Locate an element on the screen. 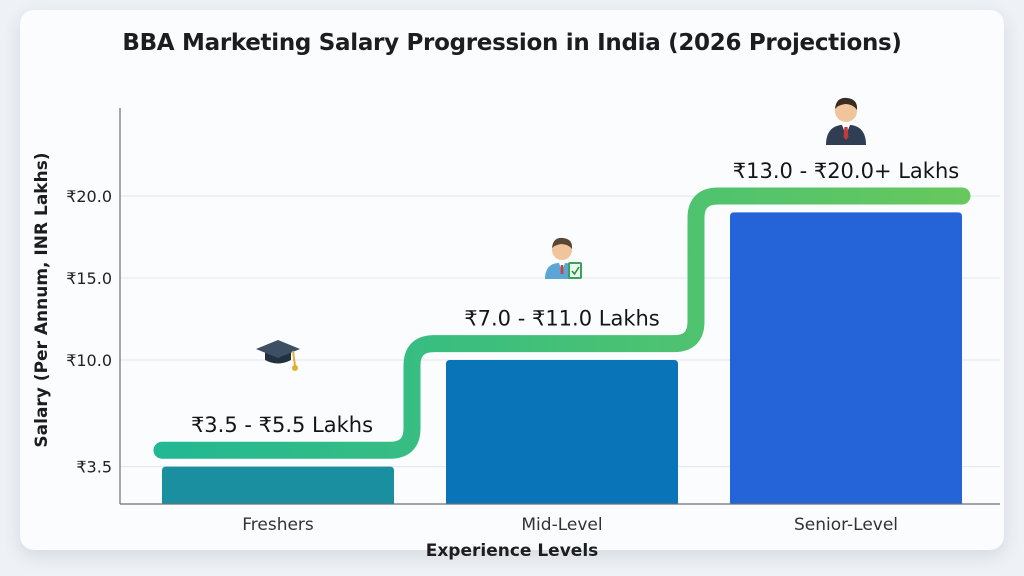  bar-mid-level is located at coordinates (562, 432).